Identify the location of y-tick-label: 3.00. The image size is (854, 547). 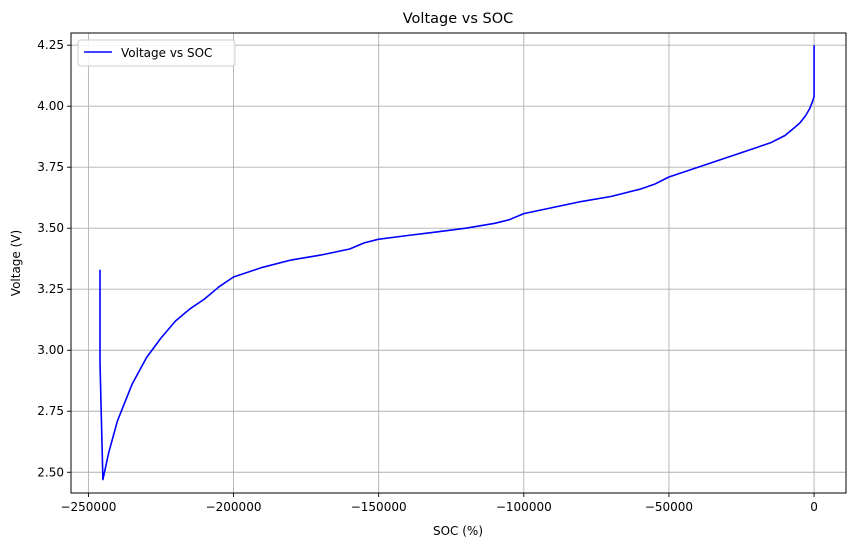
(50, 350).